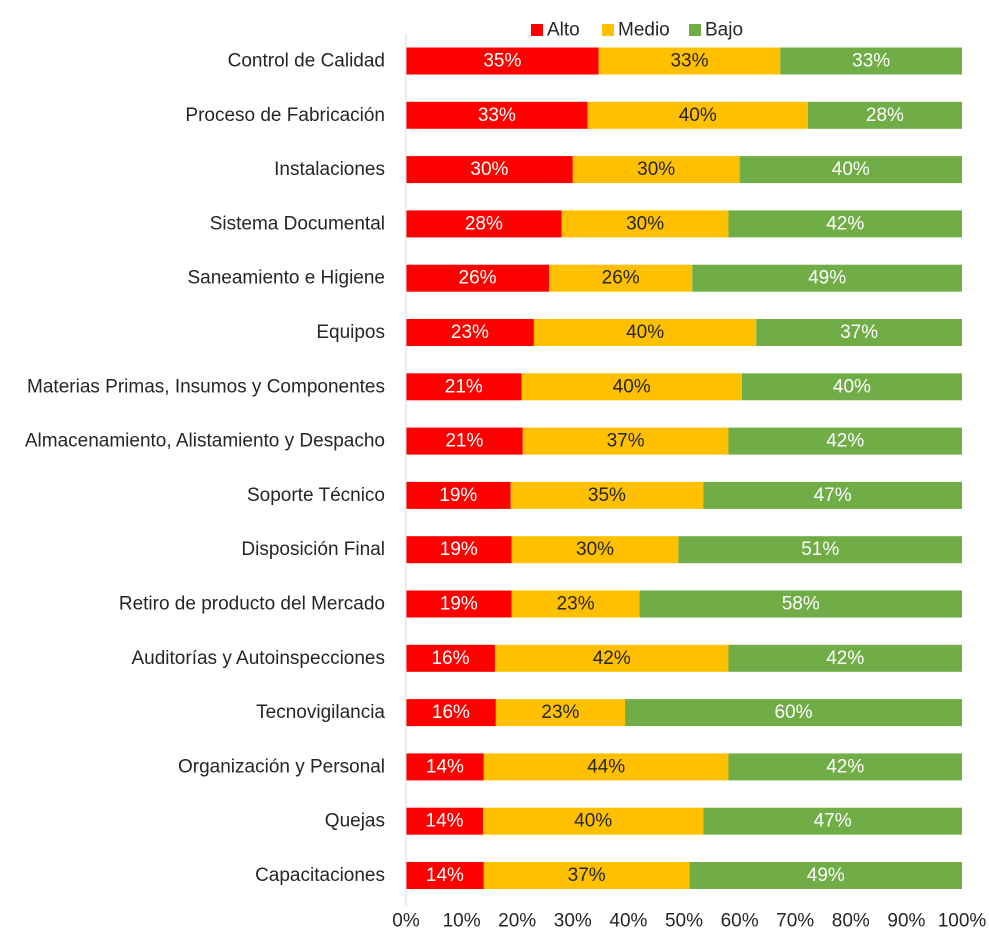 This screenshot has height=935, width=989. I want to click on x-axis-ticks: 0% 10% 20% 30% 40% 50% 60% 70% 80% 90% 100%, so click(689, 921).